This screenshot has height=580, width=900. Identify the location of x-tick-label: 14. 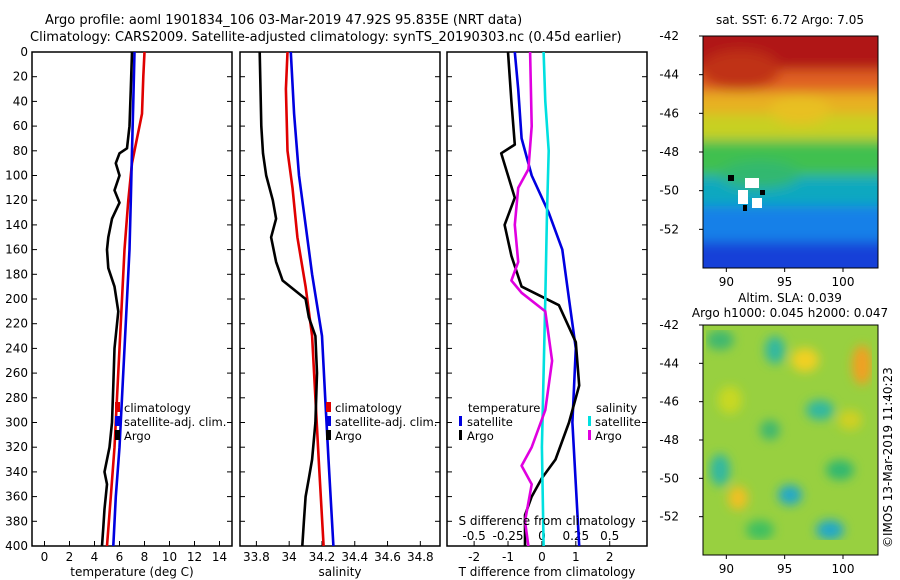
(219, 557).